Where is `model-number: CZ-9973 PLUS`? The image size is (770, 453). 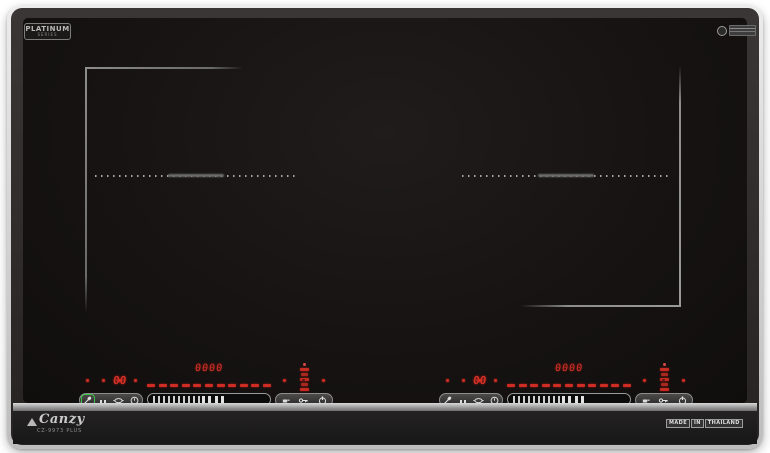 model-number: CZ-9973 PLUS is located at coordinates (59, 431).